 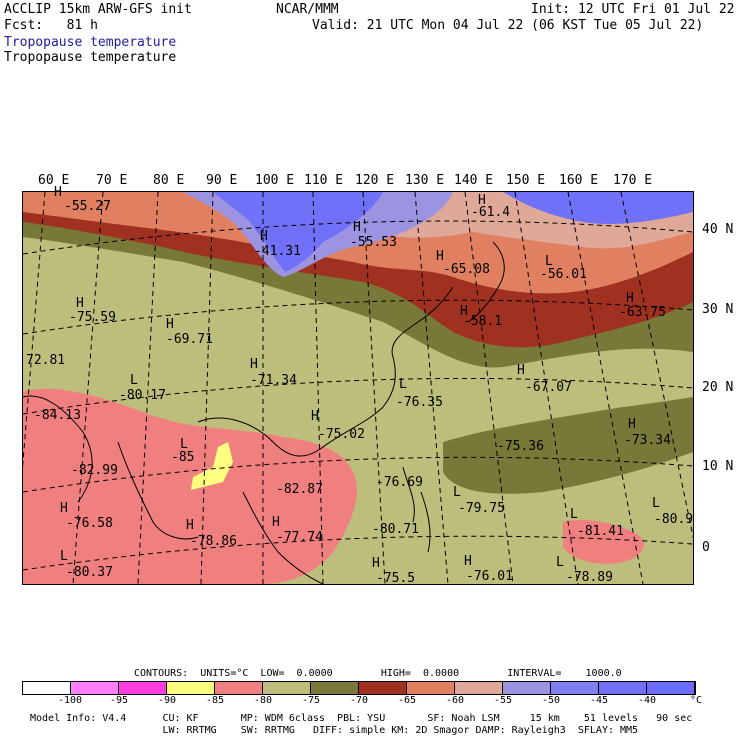 What do you see at coordinates (142, 395) in the screenshot?
I see `center-value: -80.17` at bounding box center [142, 395].